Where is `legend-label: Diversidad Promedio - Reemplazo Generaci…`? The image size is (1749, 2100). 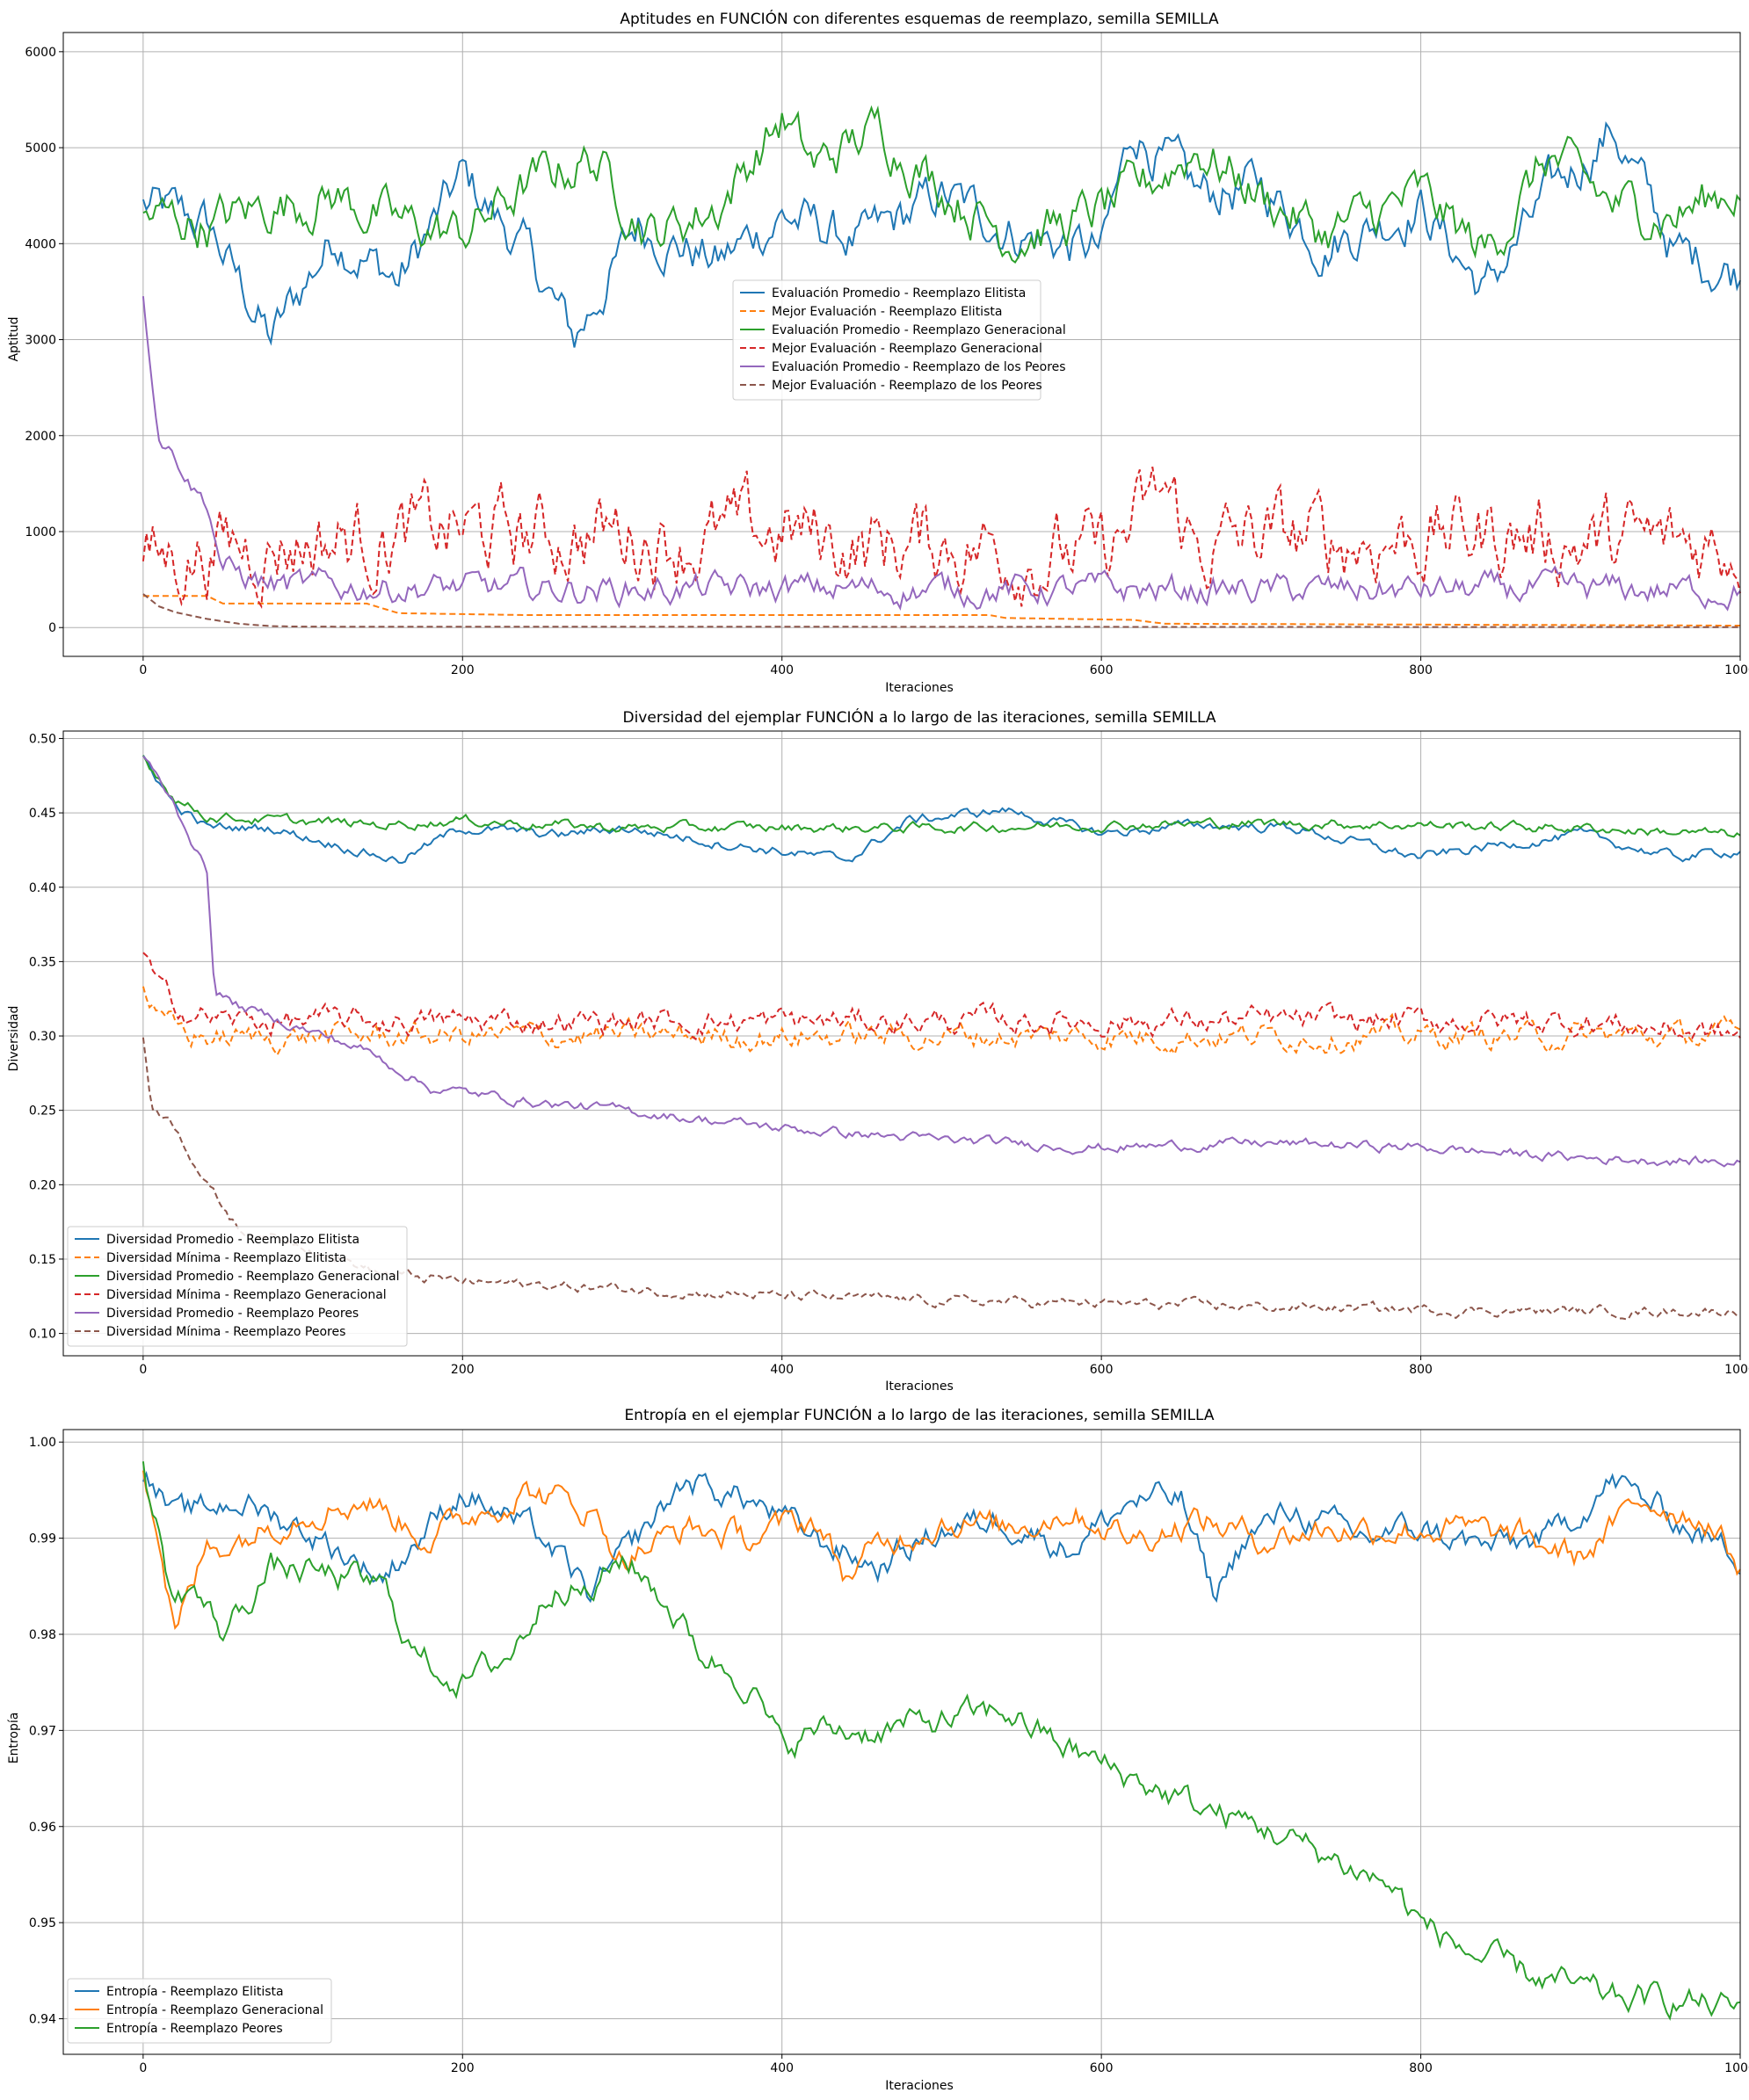
legend-label: Diversidad Promedio - Reemplazo Generaci… is located at coordinates (253, 1277).